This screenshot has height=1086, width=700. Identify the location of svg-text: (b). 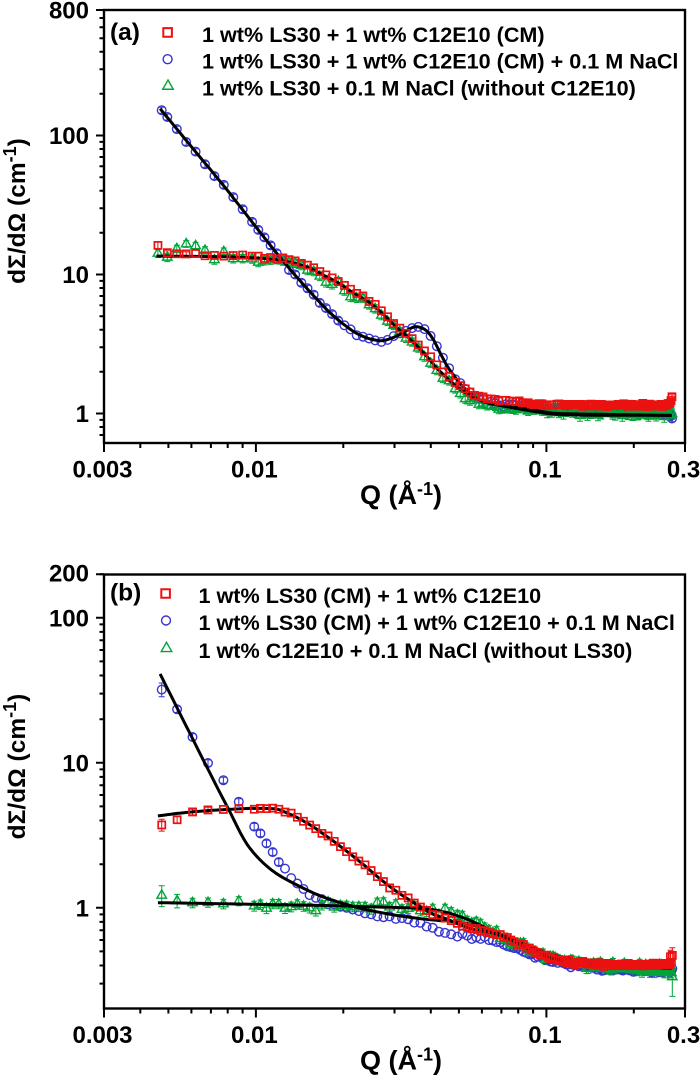
(125, 593).